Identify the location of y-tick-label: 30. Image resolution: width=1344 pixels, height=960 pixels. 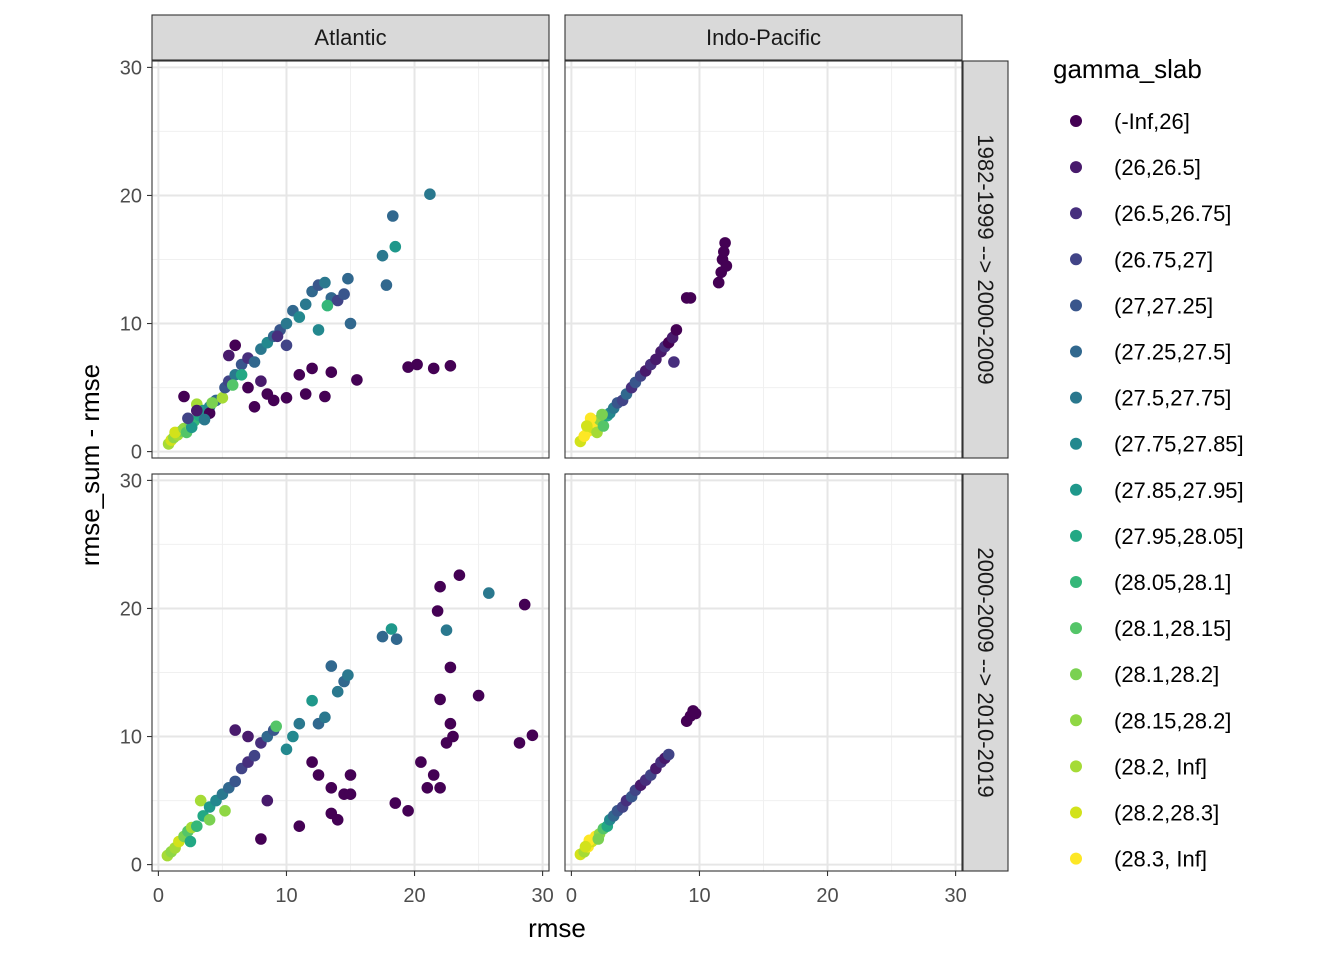
(131, 481).